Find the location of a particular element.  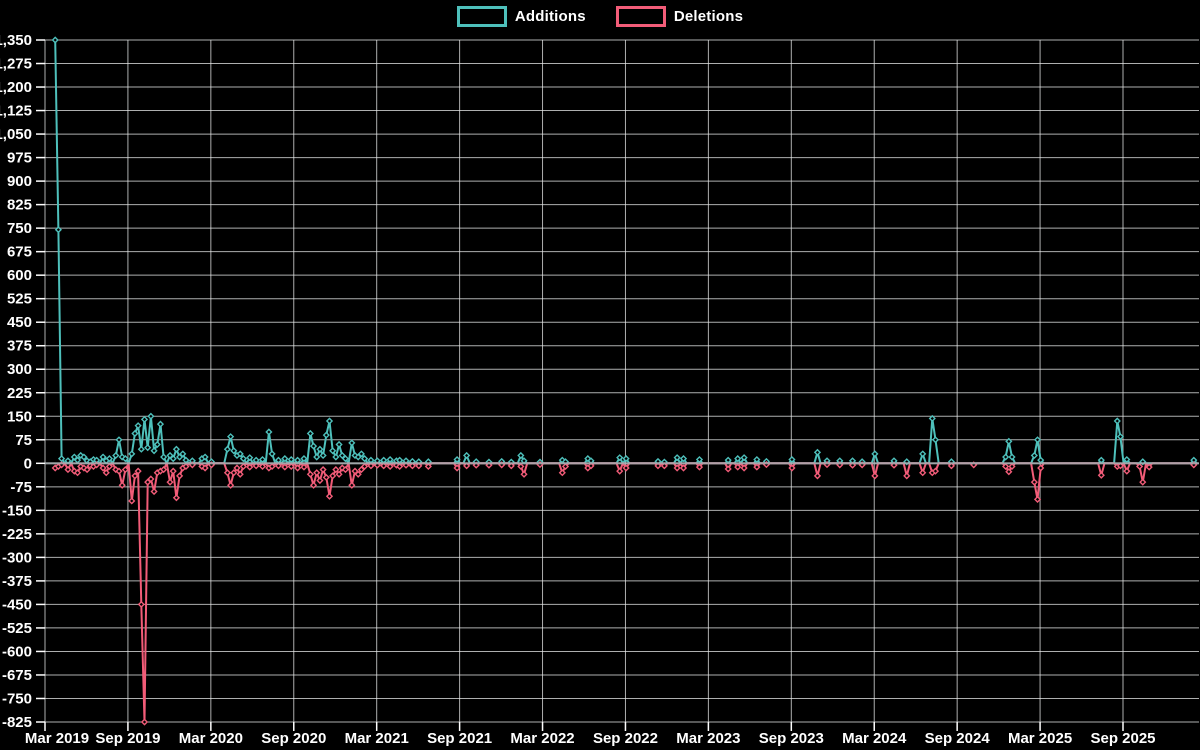

legend-item-additions: Additions is located at coordinates (521, 16).